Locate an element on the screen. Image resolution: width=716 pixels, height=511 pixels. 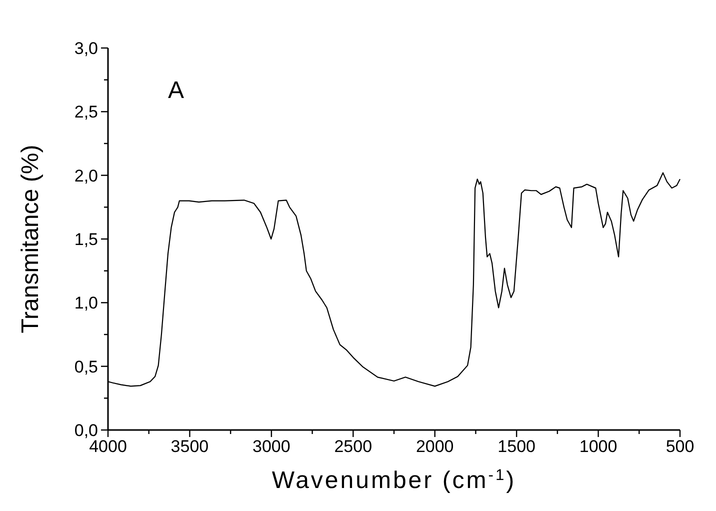
x-tick-label: 3500 is located at coordinates (189, 446).